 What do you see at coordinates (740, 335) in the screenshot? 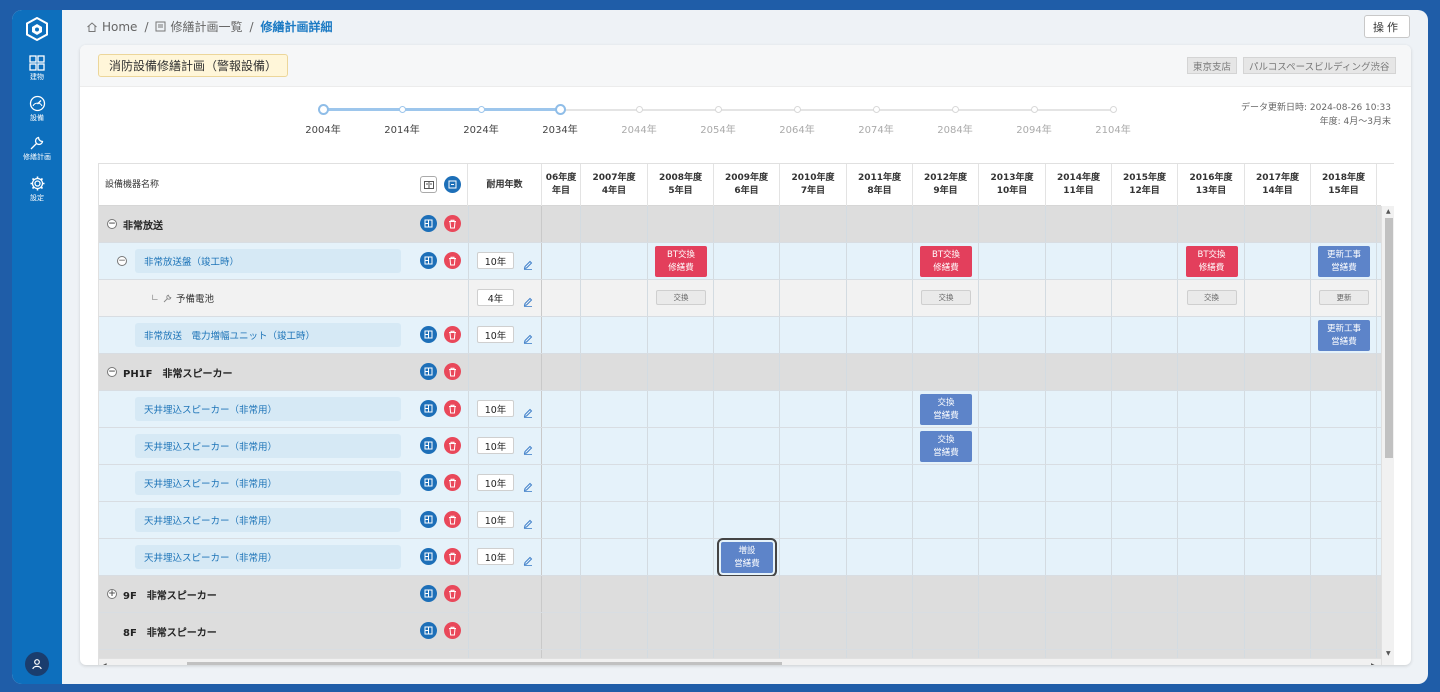
I see `table-row: 非常放送 電力増幅ユニット（竣工時） 10年 更新工事 営繕費` at bounding box center [740, 335].